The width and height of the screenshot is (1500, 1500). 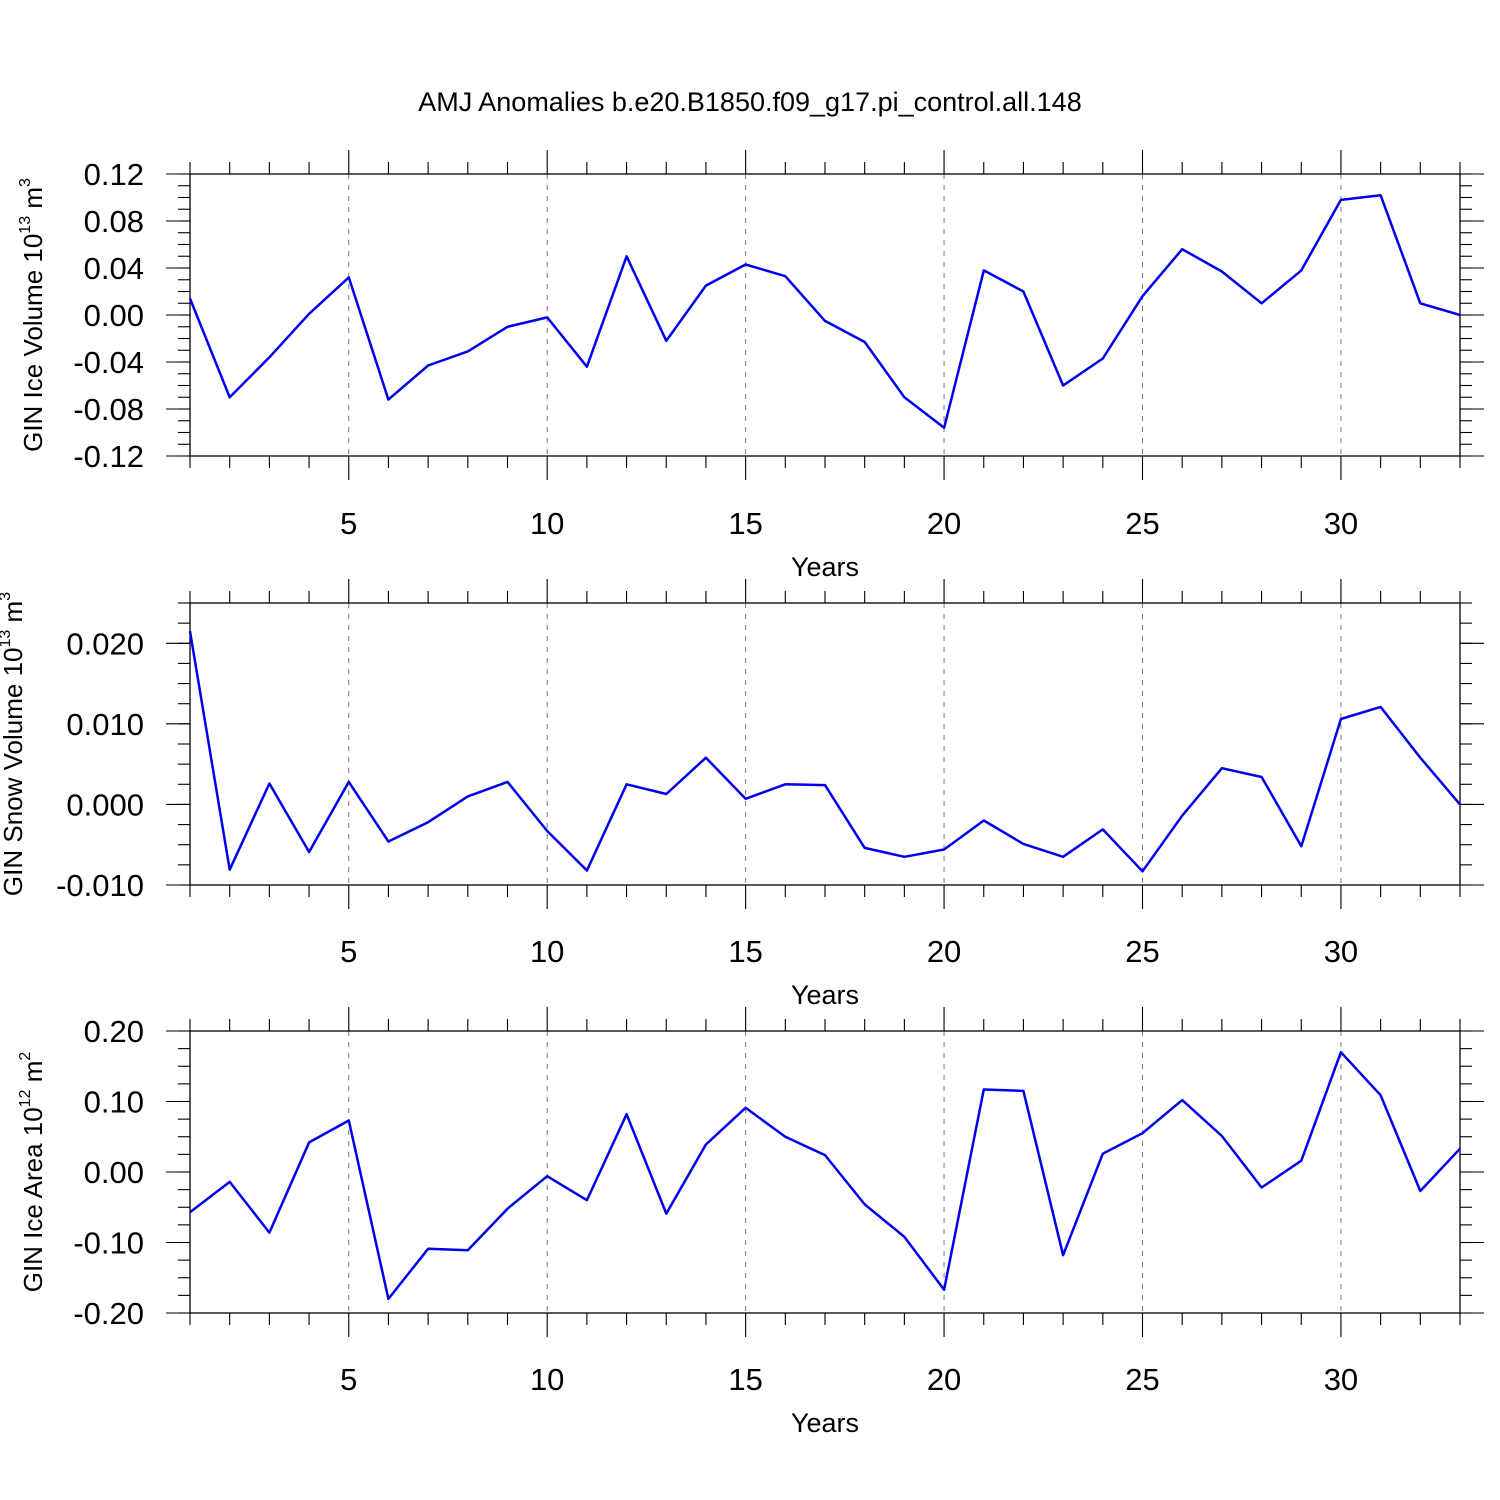 What do you see at coordinates (14, 772) in the screenshot?
I see `y-axis-label-text: GIN Snow Volume 10` at bounding box center [14, 772].